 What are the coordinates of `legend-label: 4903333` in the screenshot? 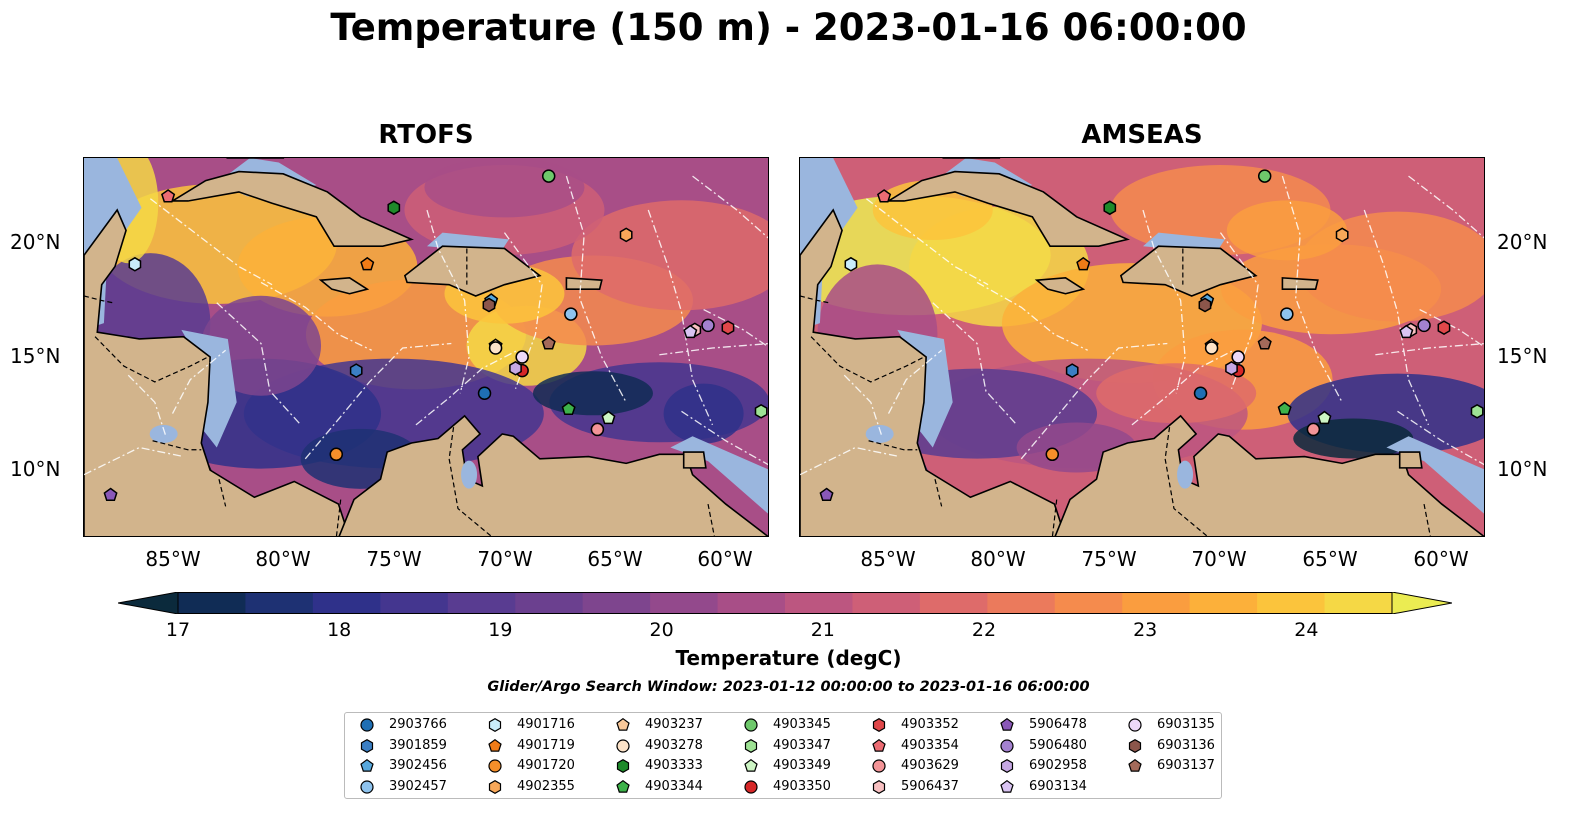 It's located at (674, 765).